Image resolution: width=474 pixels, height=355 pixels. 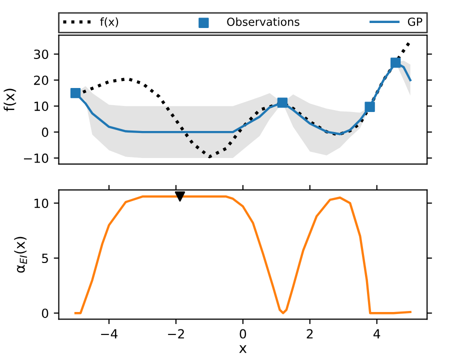 I want to click on legend-label: GP, so click(x=415, y=22).